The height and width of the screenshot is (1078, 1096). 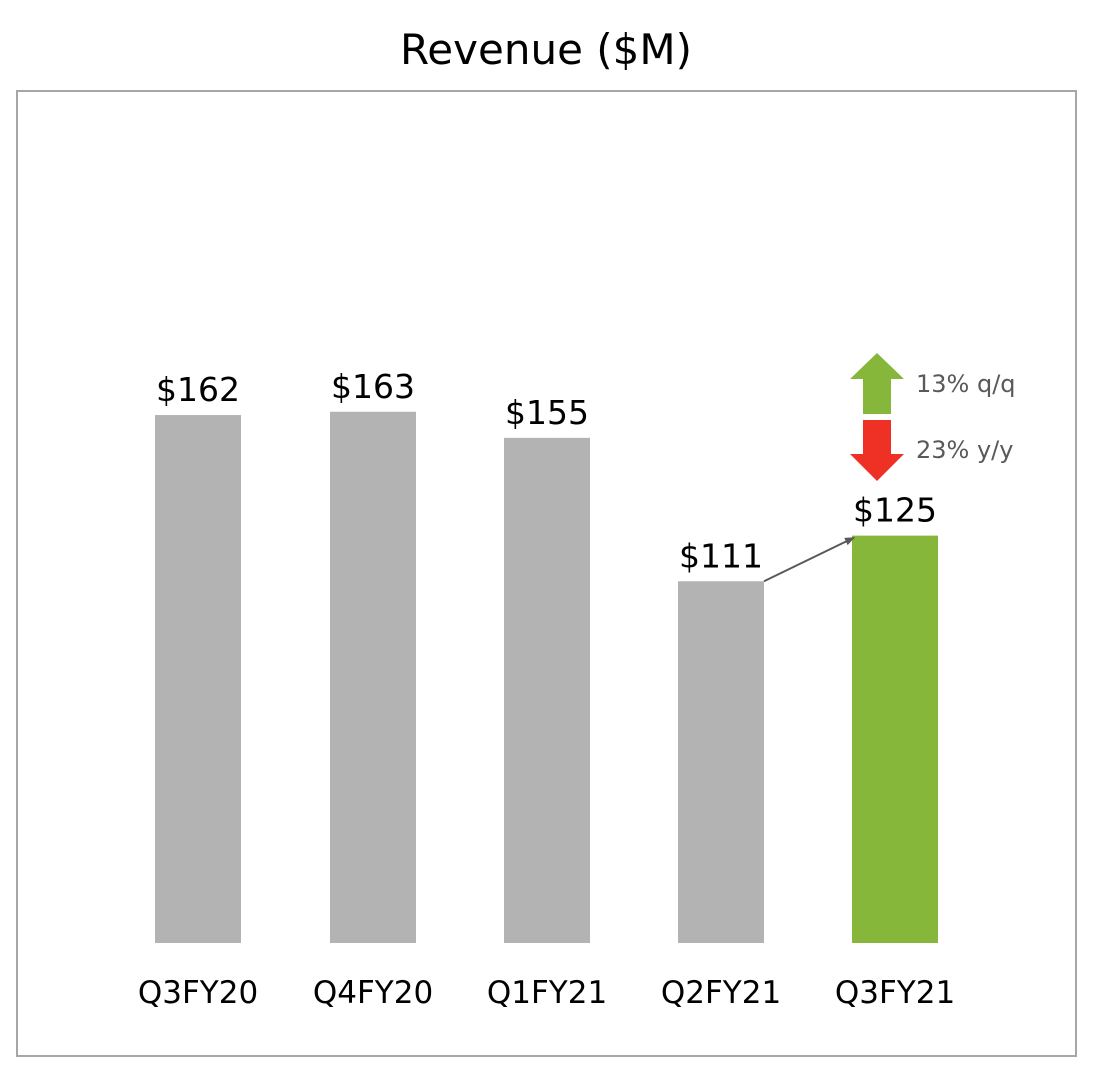 What do you see at coordinates (809, 559) in the screenshot?
I see `change-connector-arrow` at bounding box center [809, 559].